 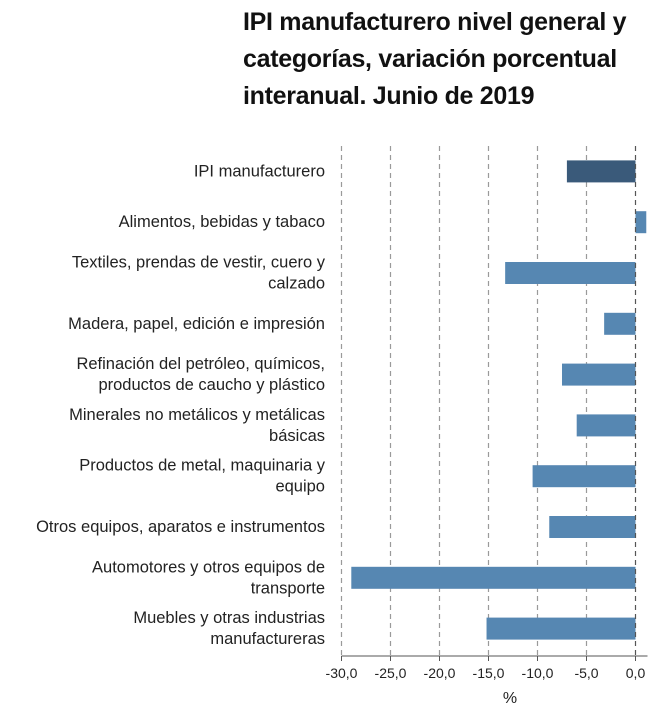 What do you see at coordinates (222, 222) in the screenshot?
I see `category-label: Alimentos, bebidas y tabaco` at bounding box center [222, 222].